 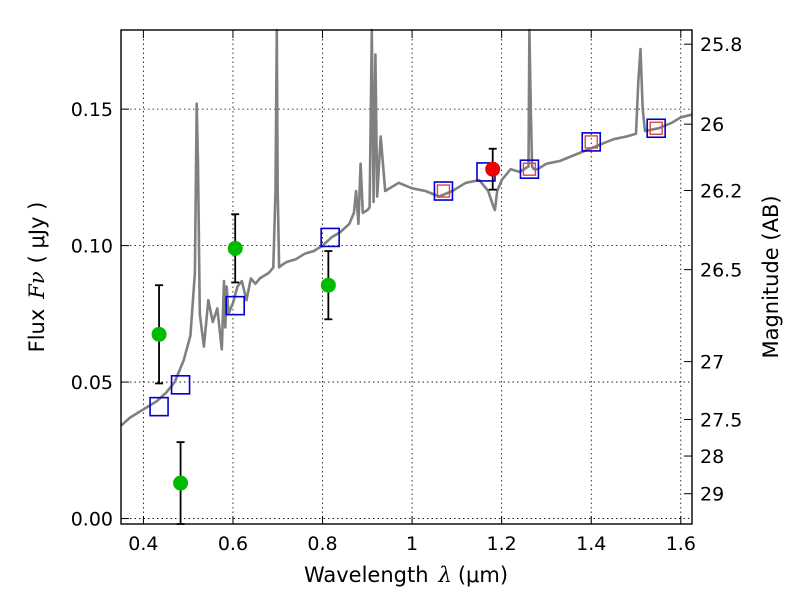 What do you see at coordinates (233, 544) in the screenshot?
I see `x-tick-label: 0.6` at bounding box center [233, 544].